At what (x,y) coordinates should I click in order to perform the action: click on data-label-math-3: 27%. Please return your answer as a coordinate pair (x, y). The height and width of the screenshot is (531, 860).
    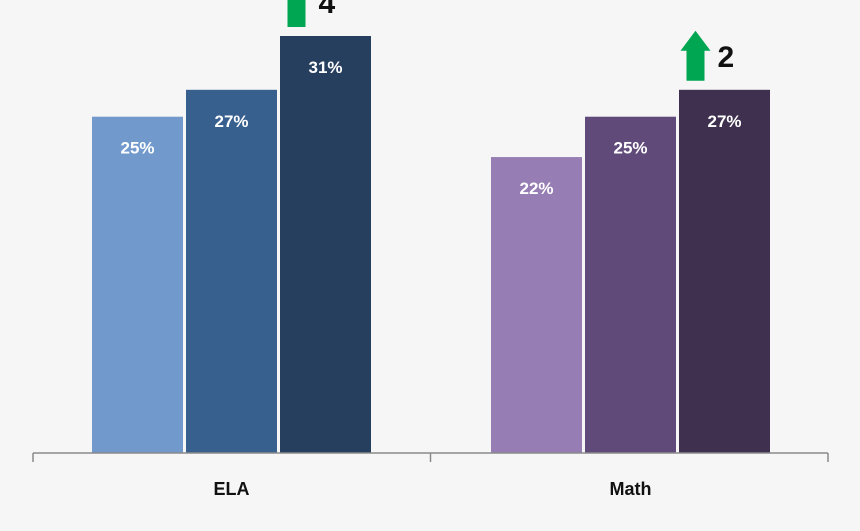
    Looking at the image, I should click on (724, 121).